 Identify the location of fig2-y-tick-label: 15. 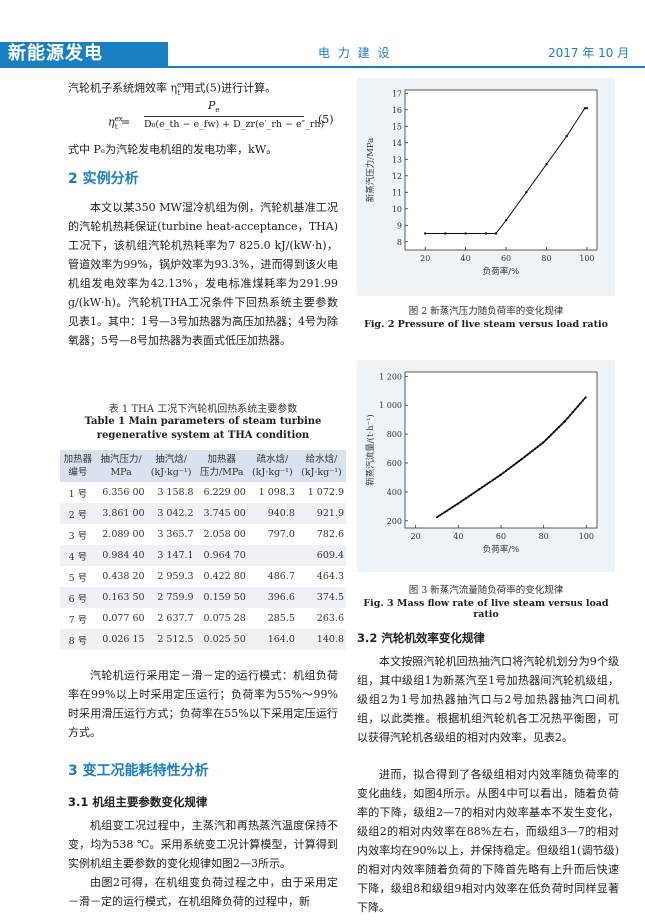
(397, 126).